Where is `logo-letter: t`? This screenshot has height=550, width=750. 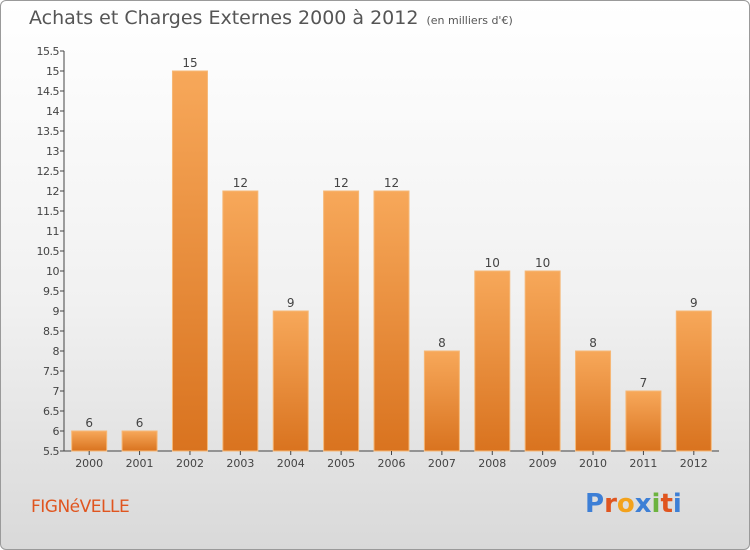 logo-letter: t is located at coordinates (666, 504).